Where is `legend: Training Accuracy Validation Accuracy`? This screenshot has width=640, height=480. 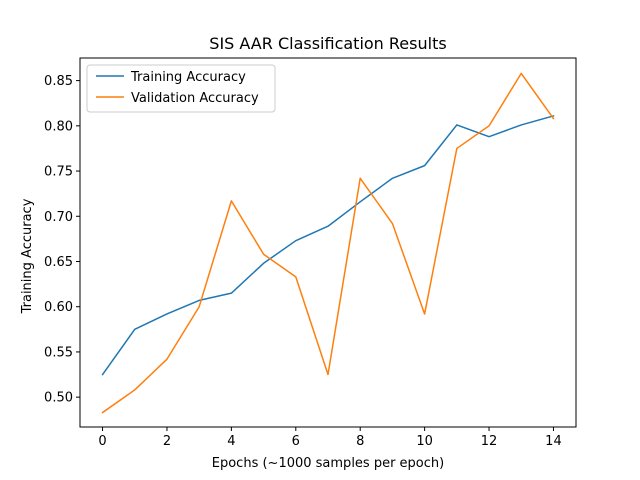
legend: Training Accuracy Validation Accuracy is located at coordinates (181, 88).